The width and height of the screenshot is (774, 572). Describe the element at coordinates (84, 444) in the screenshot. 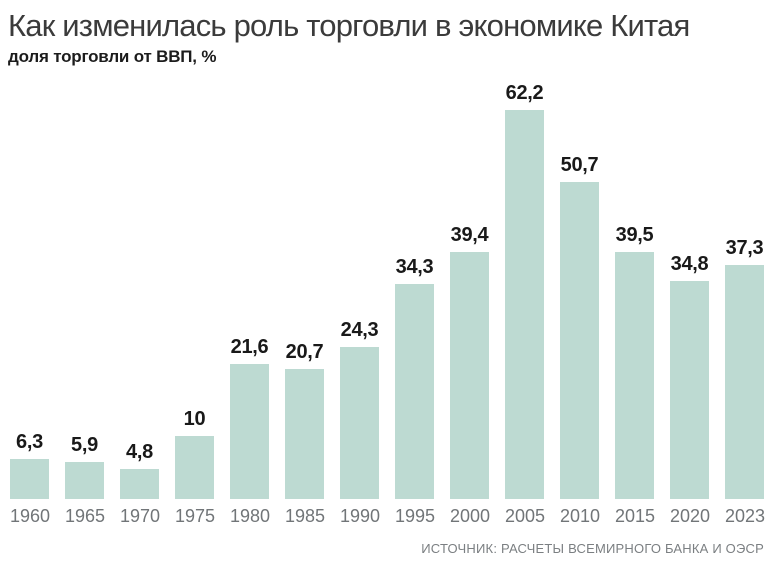

I see `bar-value-label: 5,9` at that location.